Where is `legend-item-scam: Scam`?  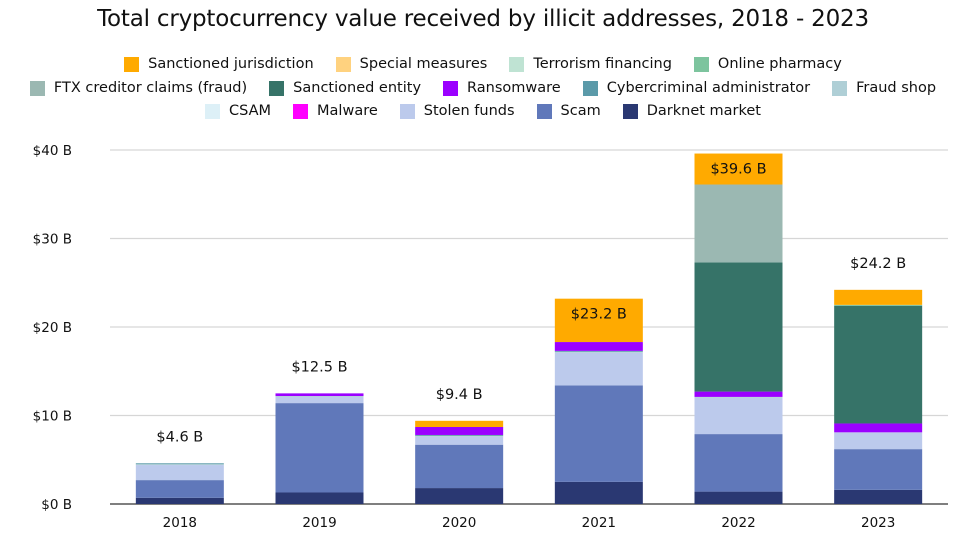
legend-item-scam: Scam is located at coordinates (568, 111).